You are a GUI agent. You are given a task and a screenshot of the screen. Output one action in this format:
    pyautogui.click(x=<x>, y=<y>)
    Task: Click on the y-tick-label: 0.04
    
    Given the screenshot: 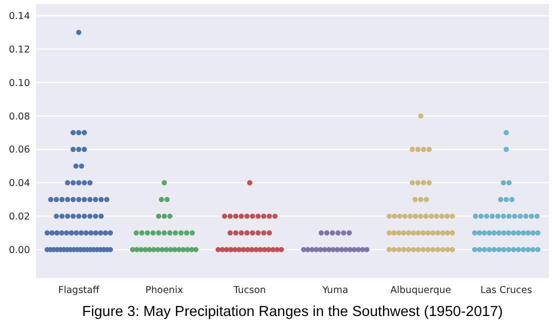 What is the action you would take?
    pyautogui.click(x=19, y=184)
    